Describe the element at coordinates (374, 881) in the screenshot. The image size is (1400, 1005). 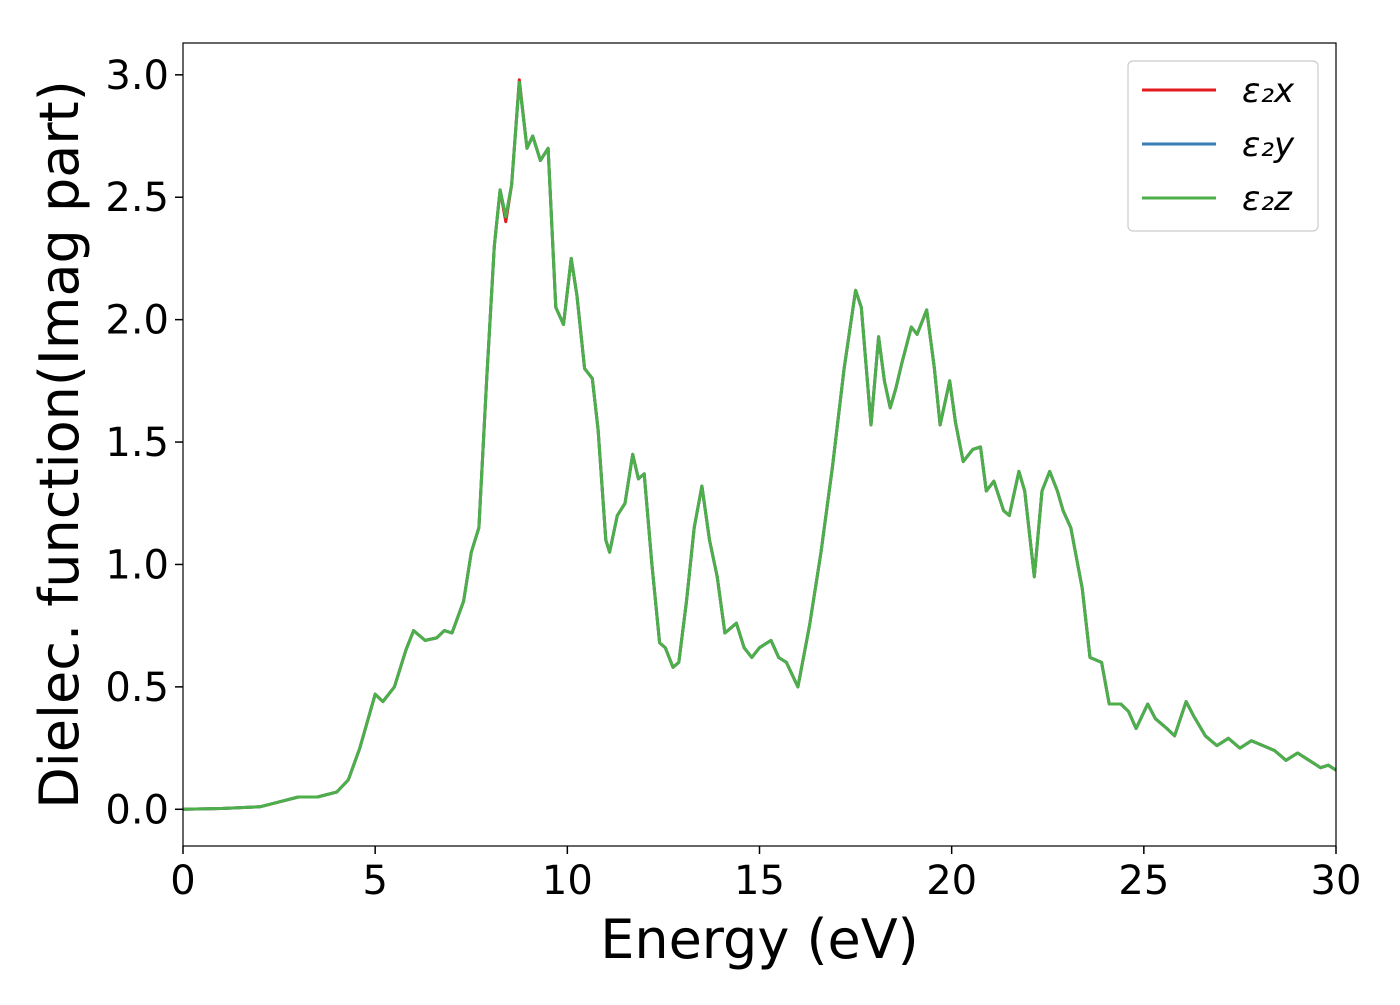
I see `x-tick-label: 5` at that location.